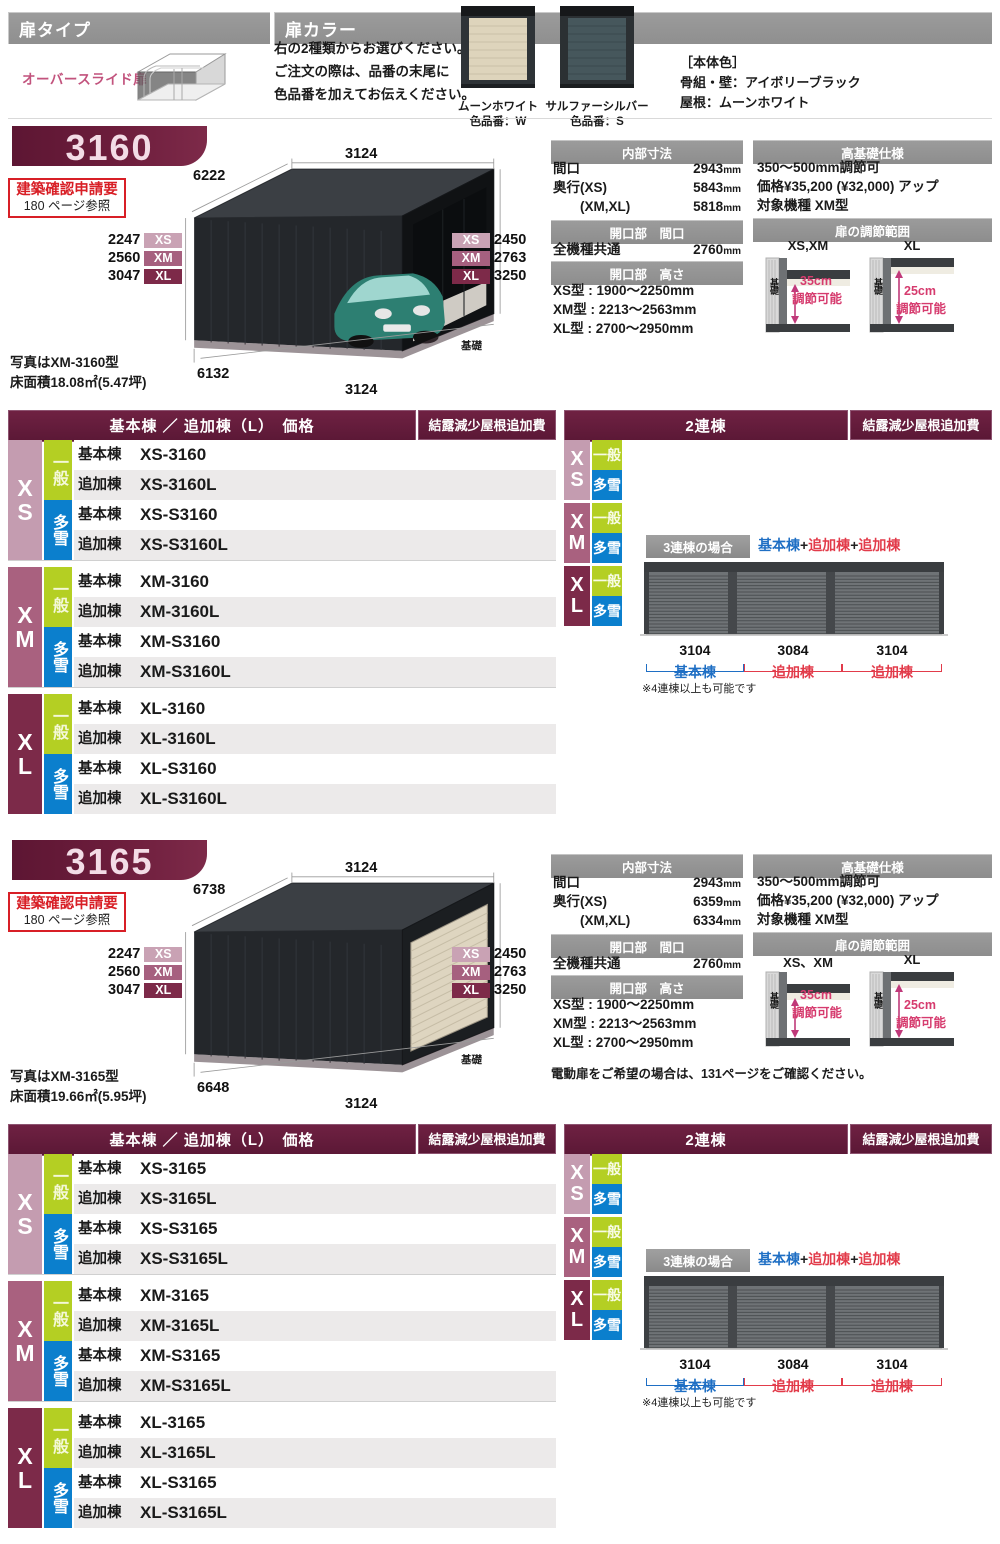  I want to click on foundation-kiso-label: 基礎, so click(774, 286).